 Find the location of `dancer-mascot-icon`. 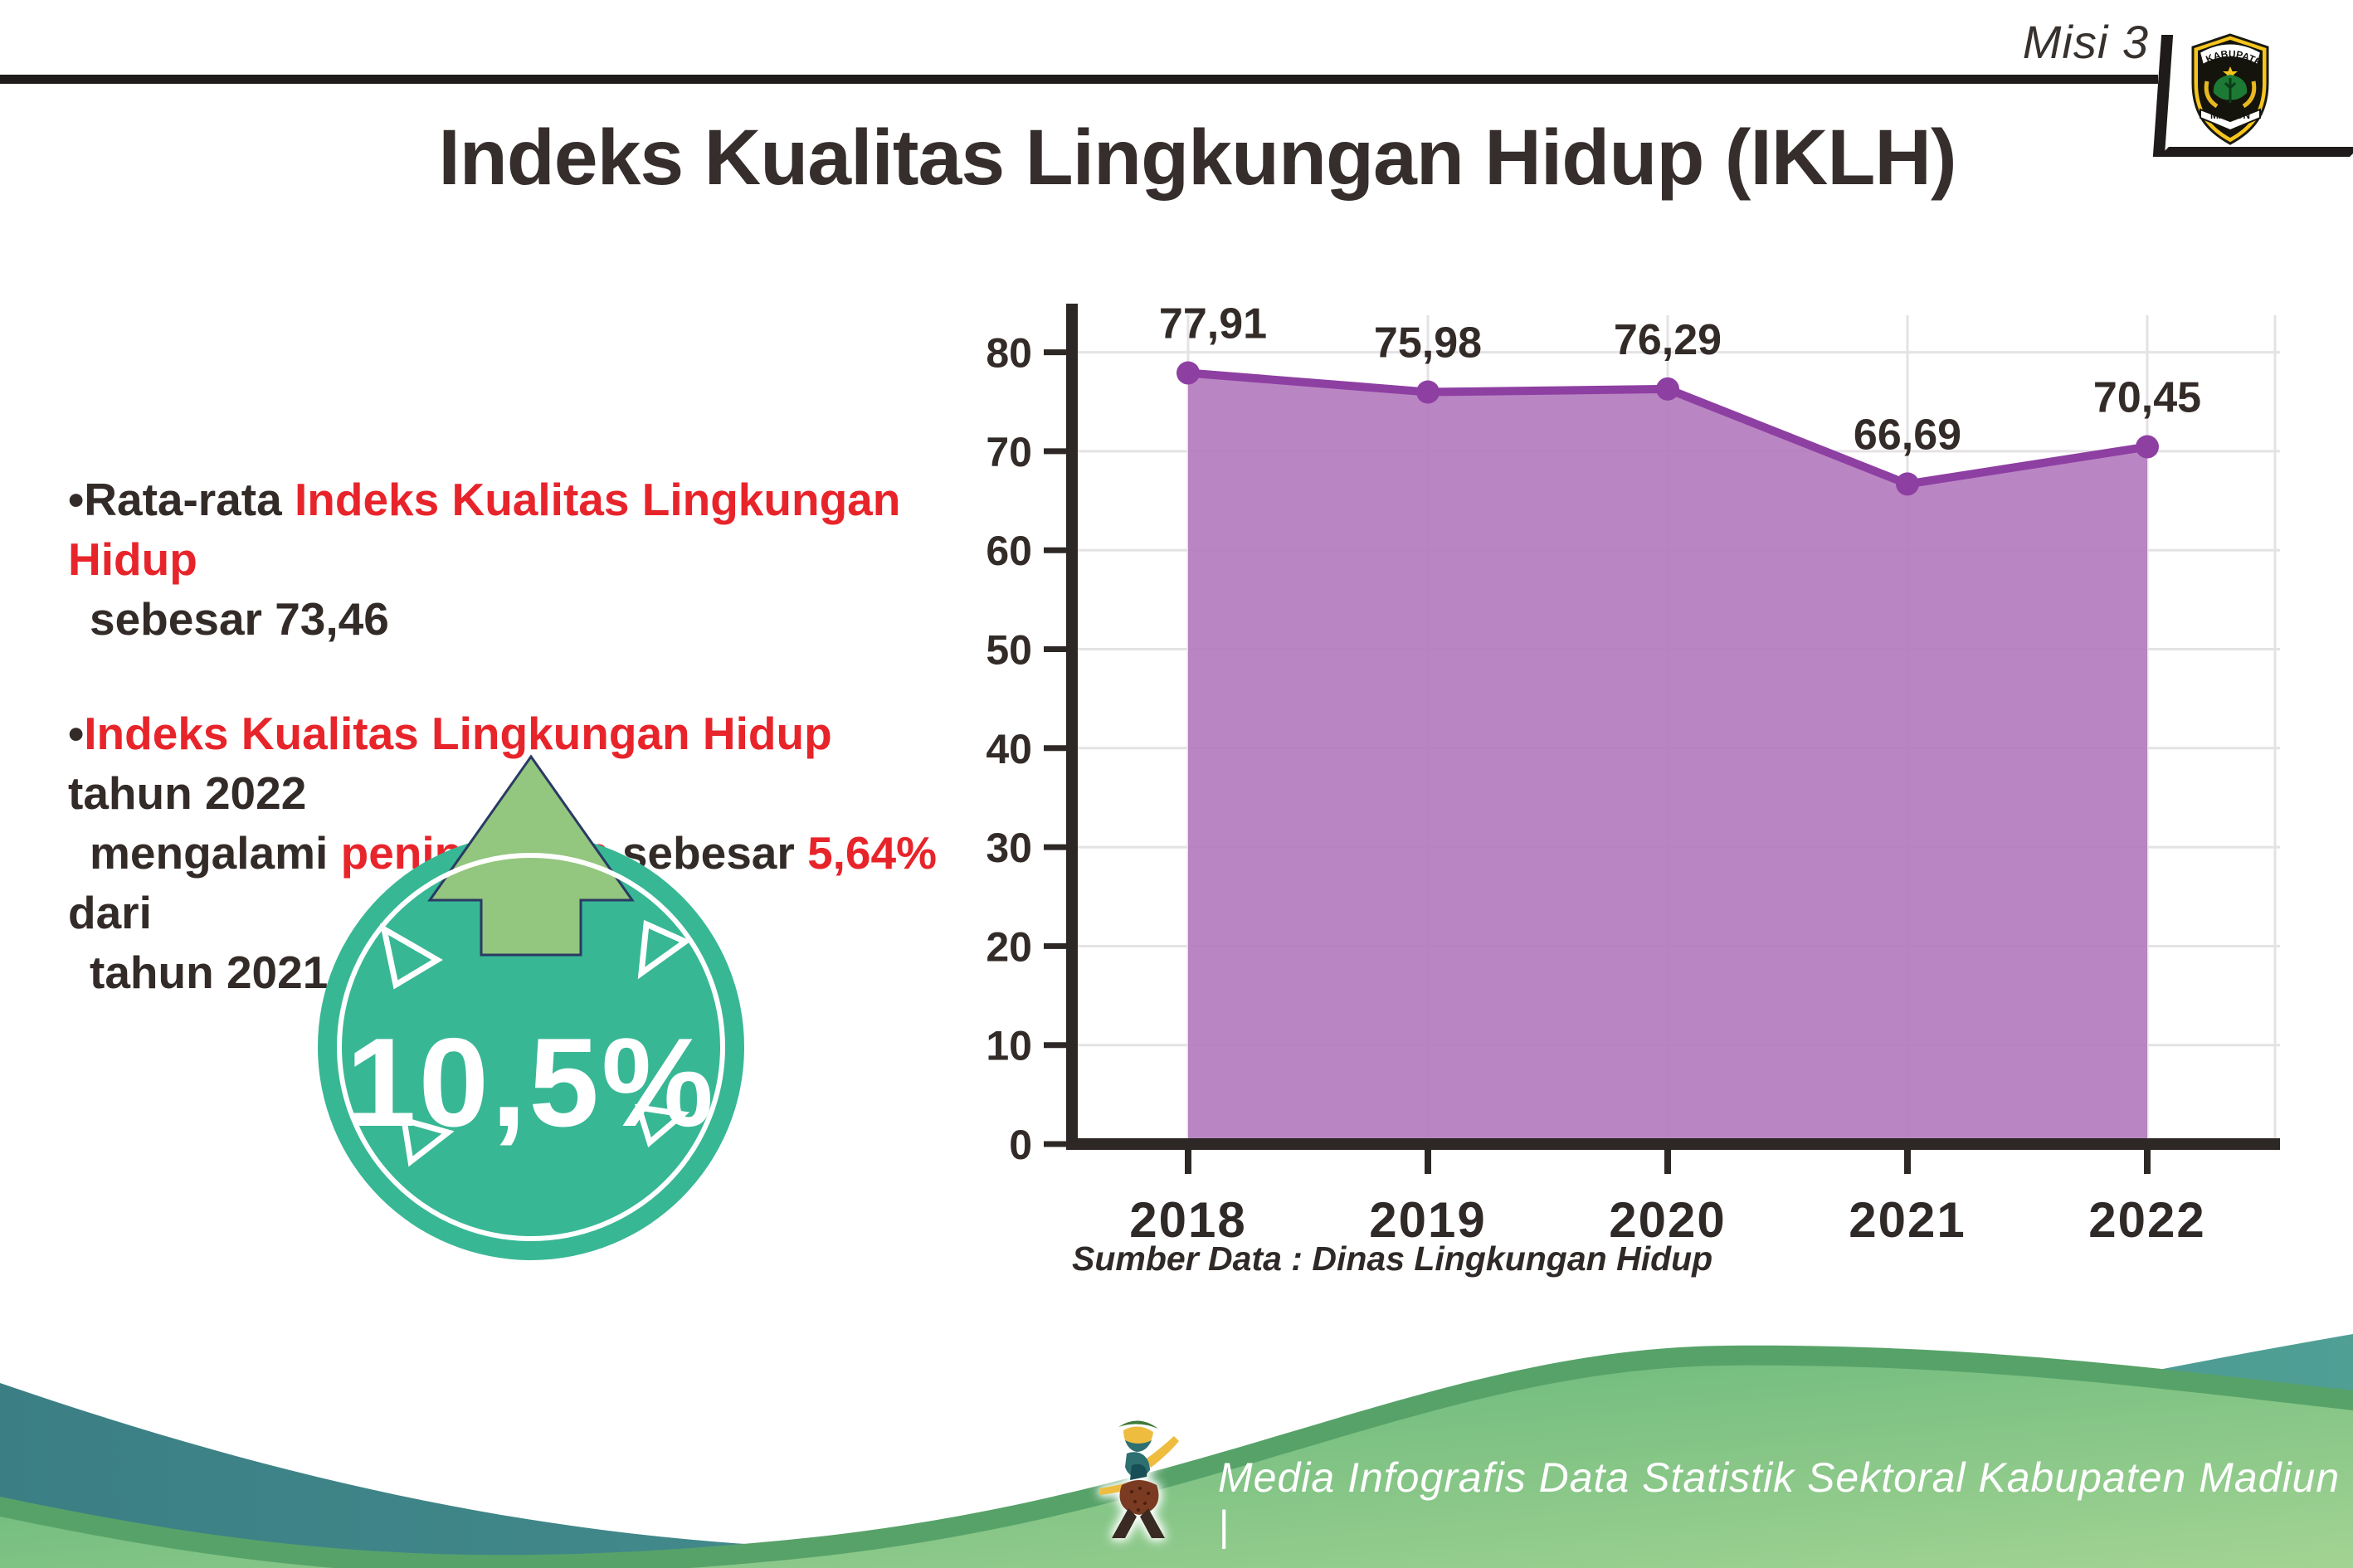

dancer-mascot-icon is located at coordinates (1139, 1479).